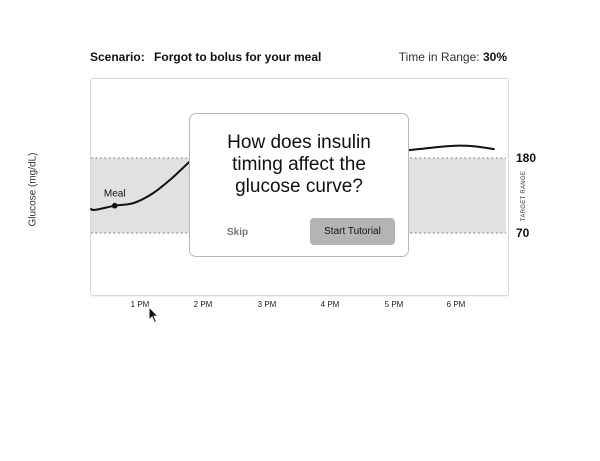 The width and height of the screenshot is (600, 461). What do you see at coordinates (140, 304) in the screenshot?
I see `x-tick-1pm: 1 PM` at bounding box center [140, 304].